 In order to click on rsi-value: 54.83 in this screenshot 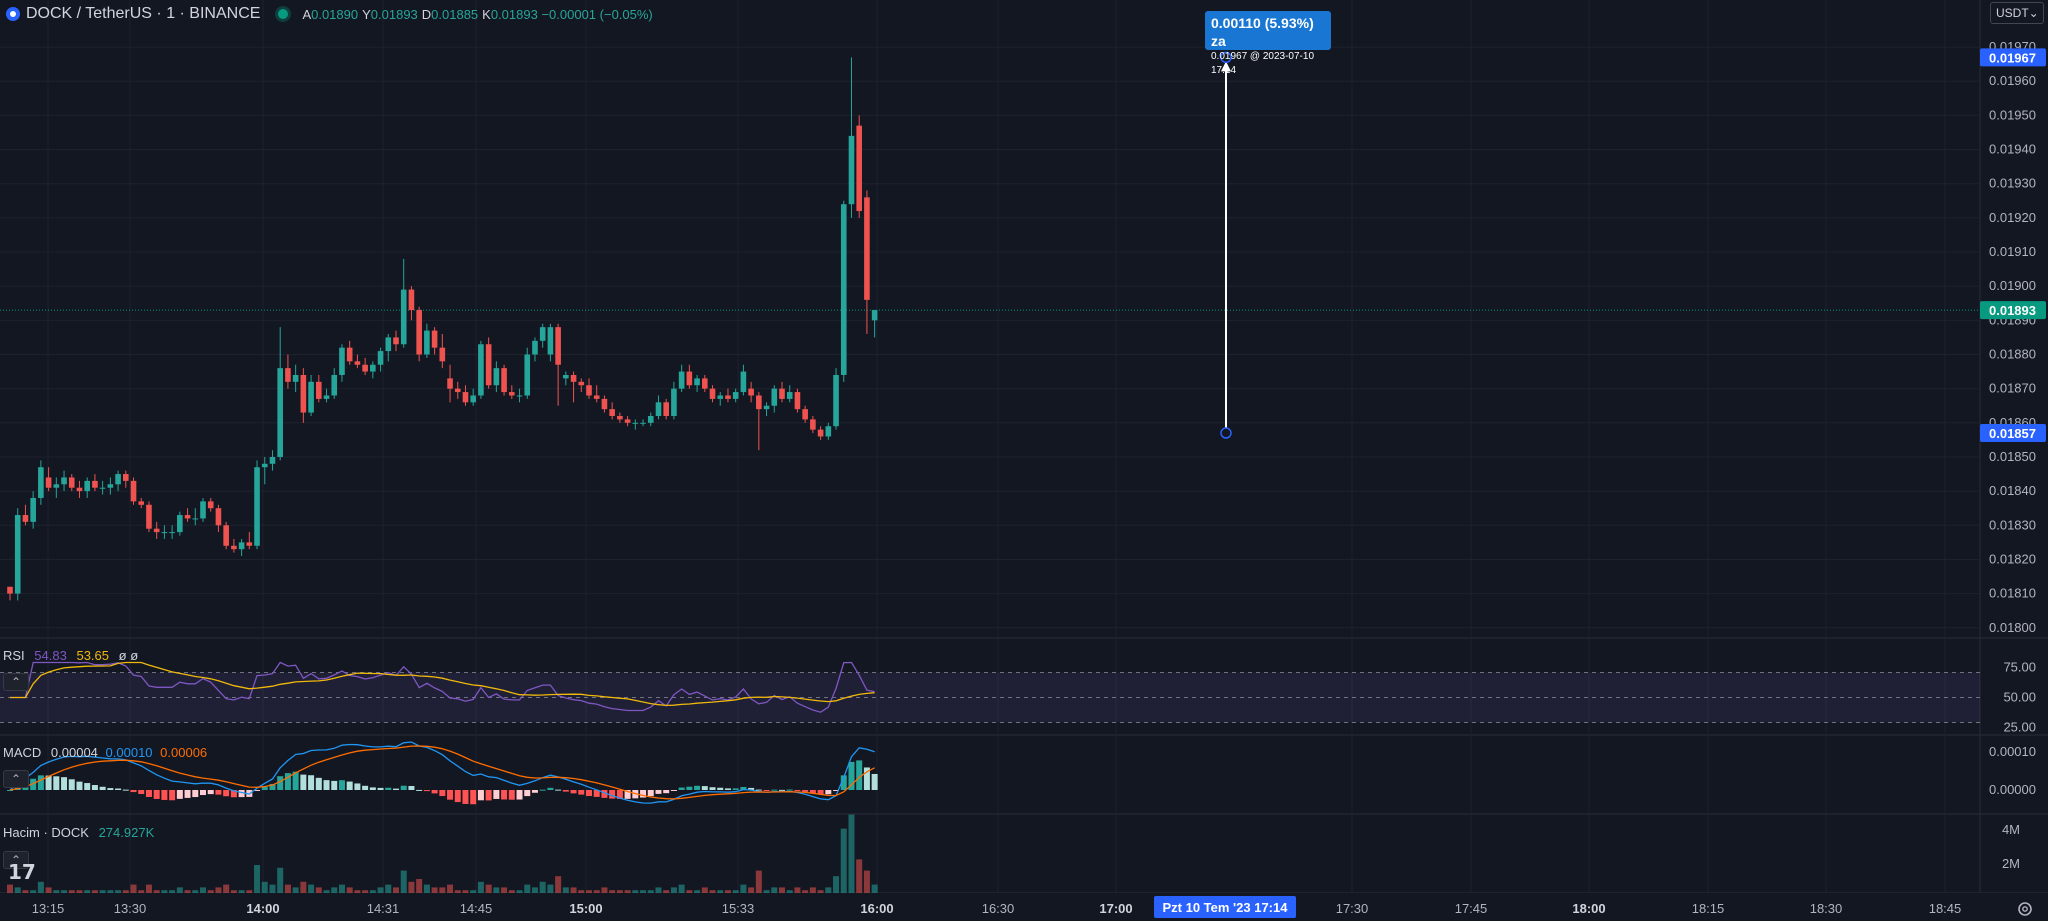, I will do `click(50, 655)`.